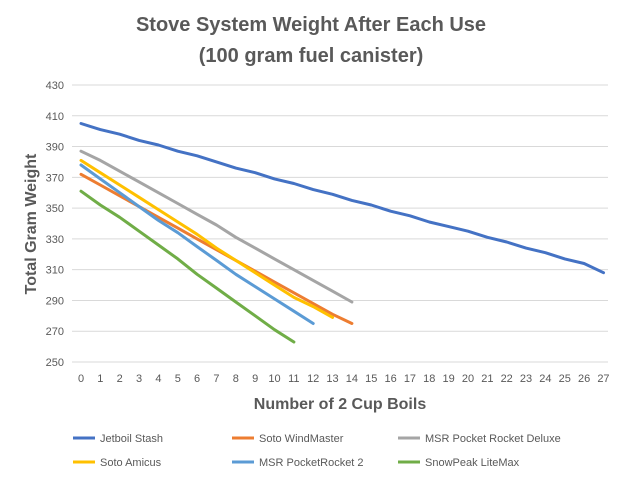 This screenshot has width=623, height=479. What do you see at coordinates (236, 379) in the screenshot?
I see `x-tick-label: 8` at bounding box center [236, 379].